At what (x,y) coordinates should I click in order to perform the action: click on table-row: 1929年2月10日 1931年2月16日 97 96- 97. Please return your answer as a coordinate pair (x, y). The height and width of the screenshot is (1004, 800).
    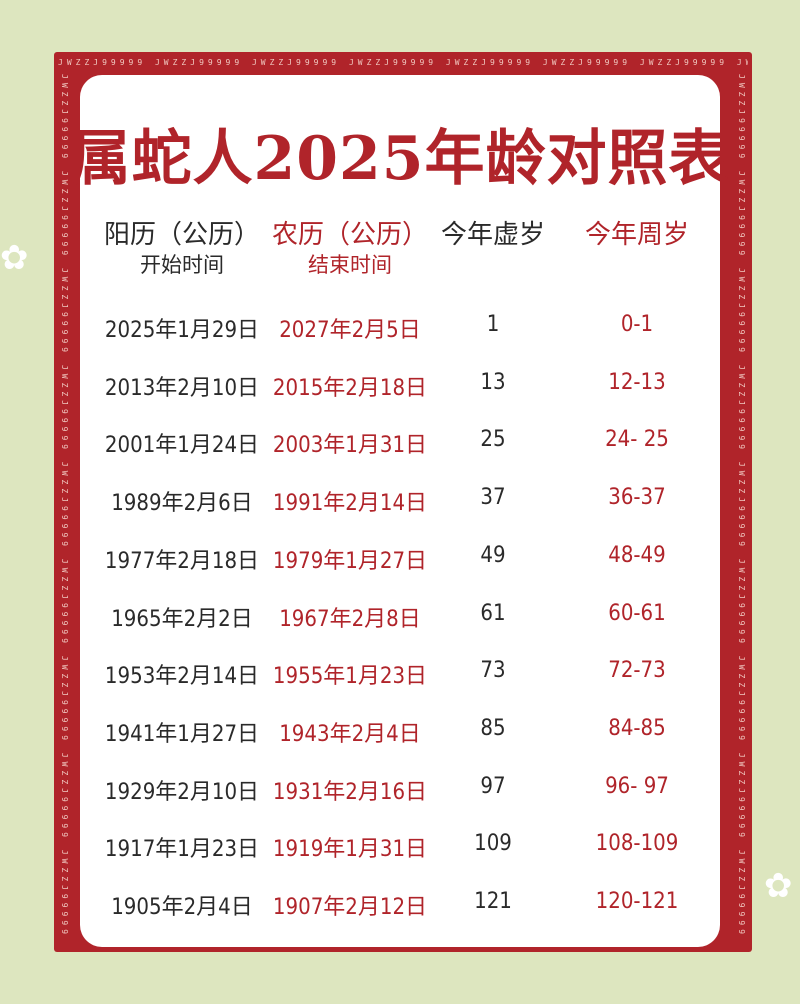
    Looking at the image, I should click on (400, 794).